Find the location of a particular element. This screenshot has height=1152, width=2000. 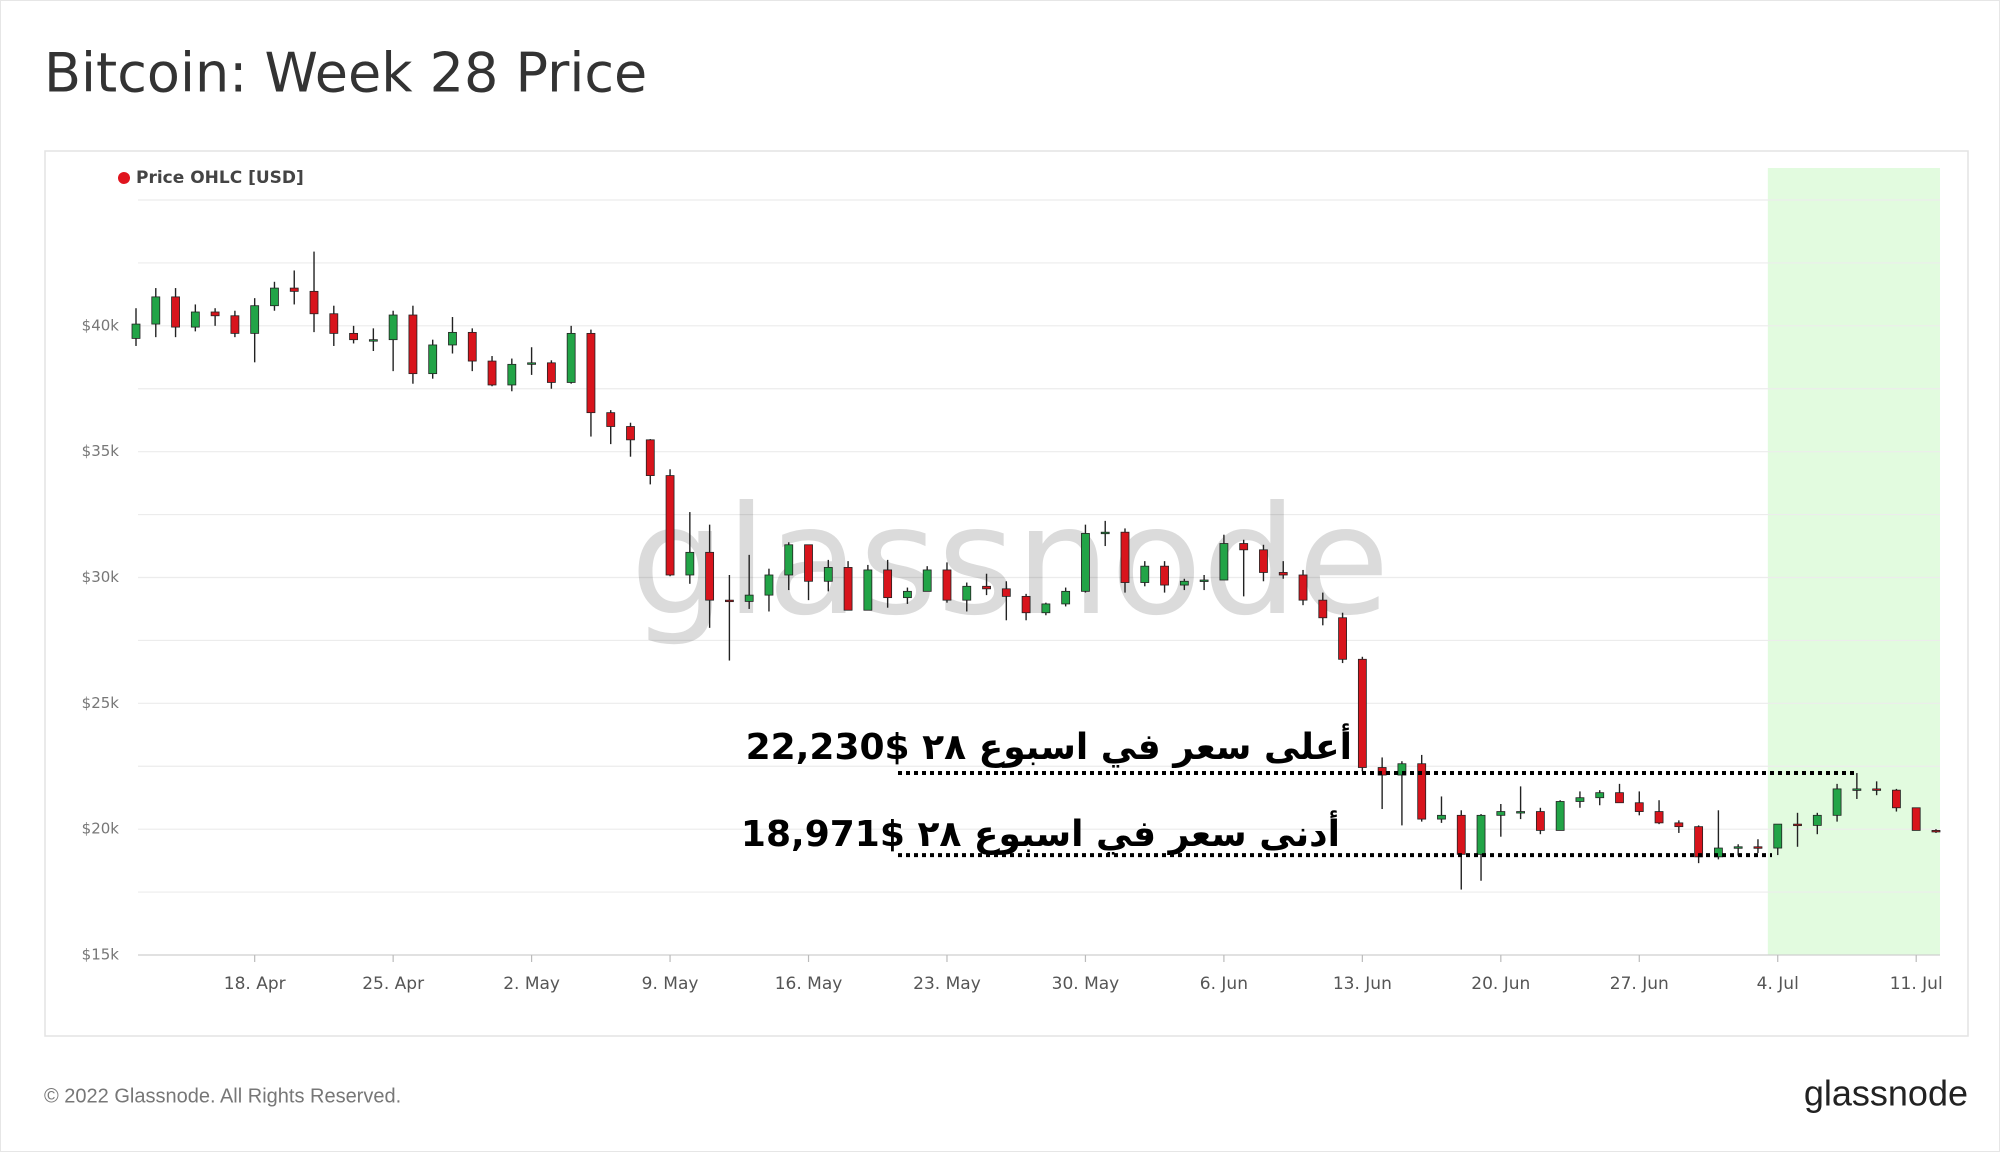

y-tick-label: $15k is located at coordinates (101, 955).